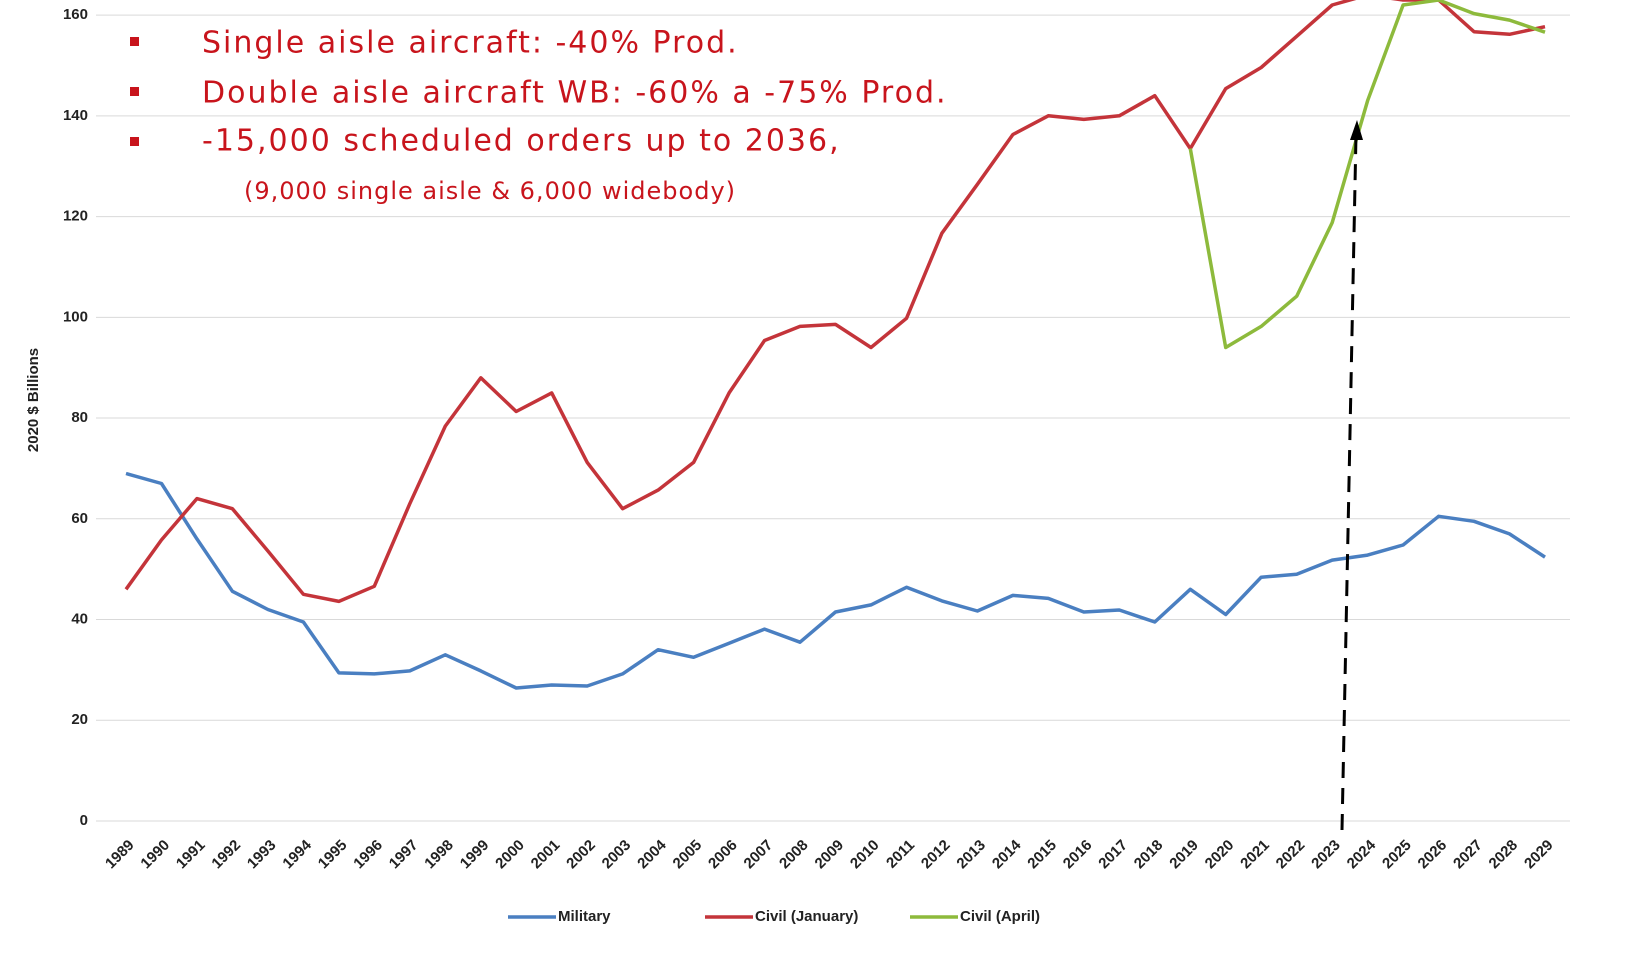 This screenshot has height=965, width=1628. I want to click on x-tick-label: 1993, so click(262, 855).